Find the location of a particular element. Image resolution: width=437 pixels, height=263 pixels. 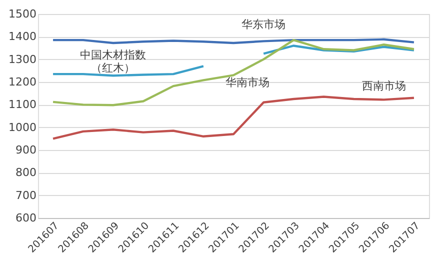

y-tick-label: 1400 is located at coordinates (22, 37).